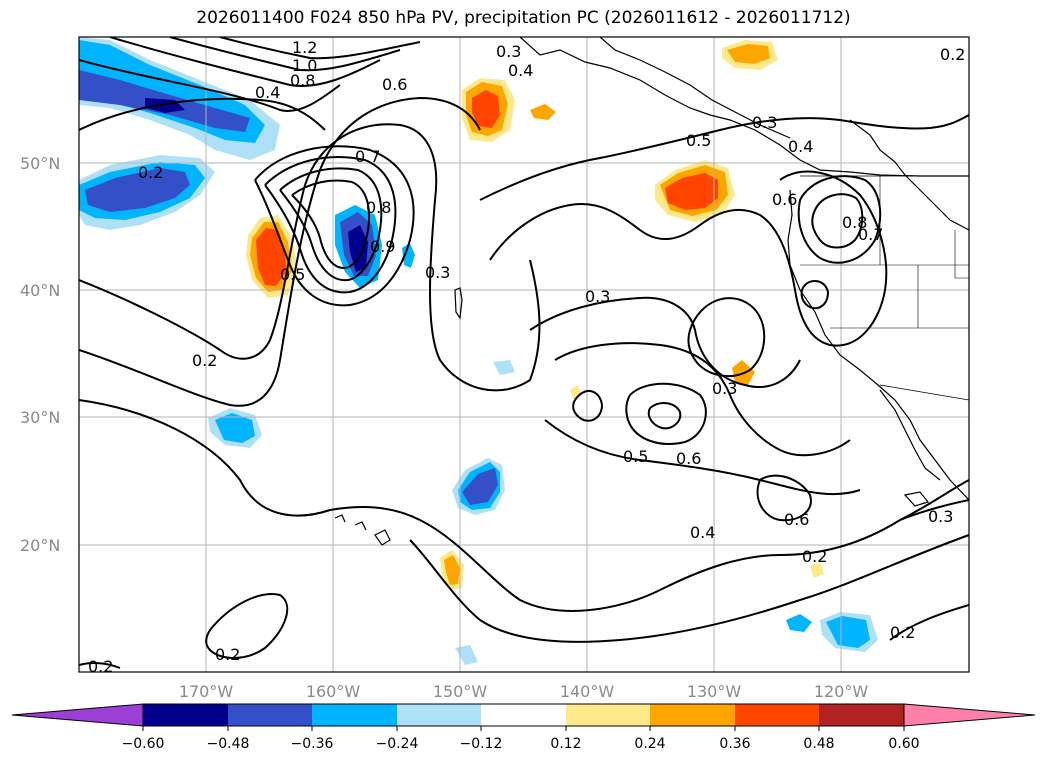  I want to click on coast-alaska, so click(744, 107).